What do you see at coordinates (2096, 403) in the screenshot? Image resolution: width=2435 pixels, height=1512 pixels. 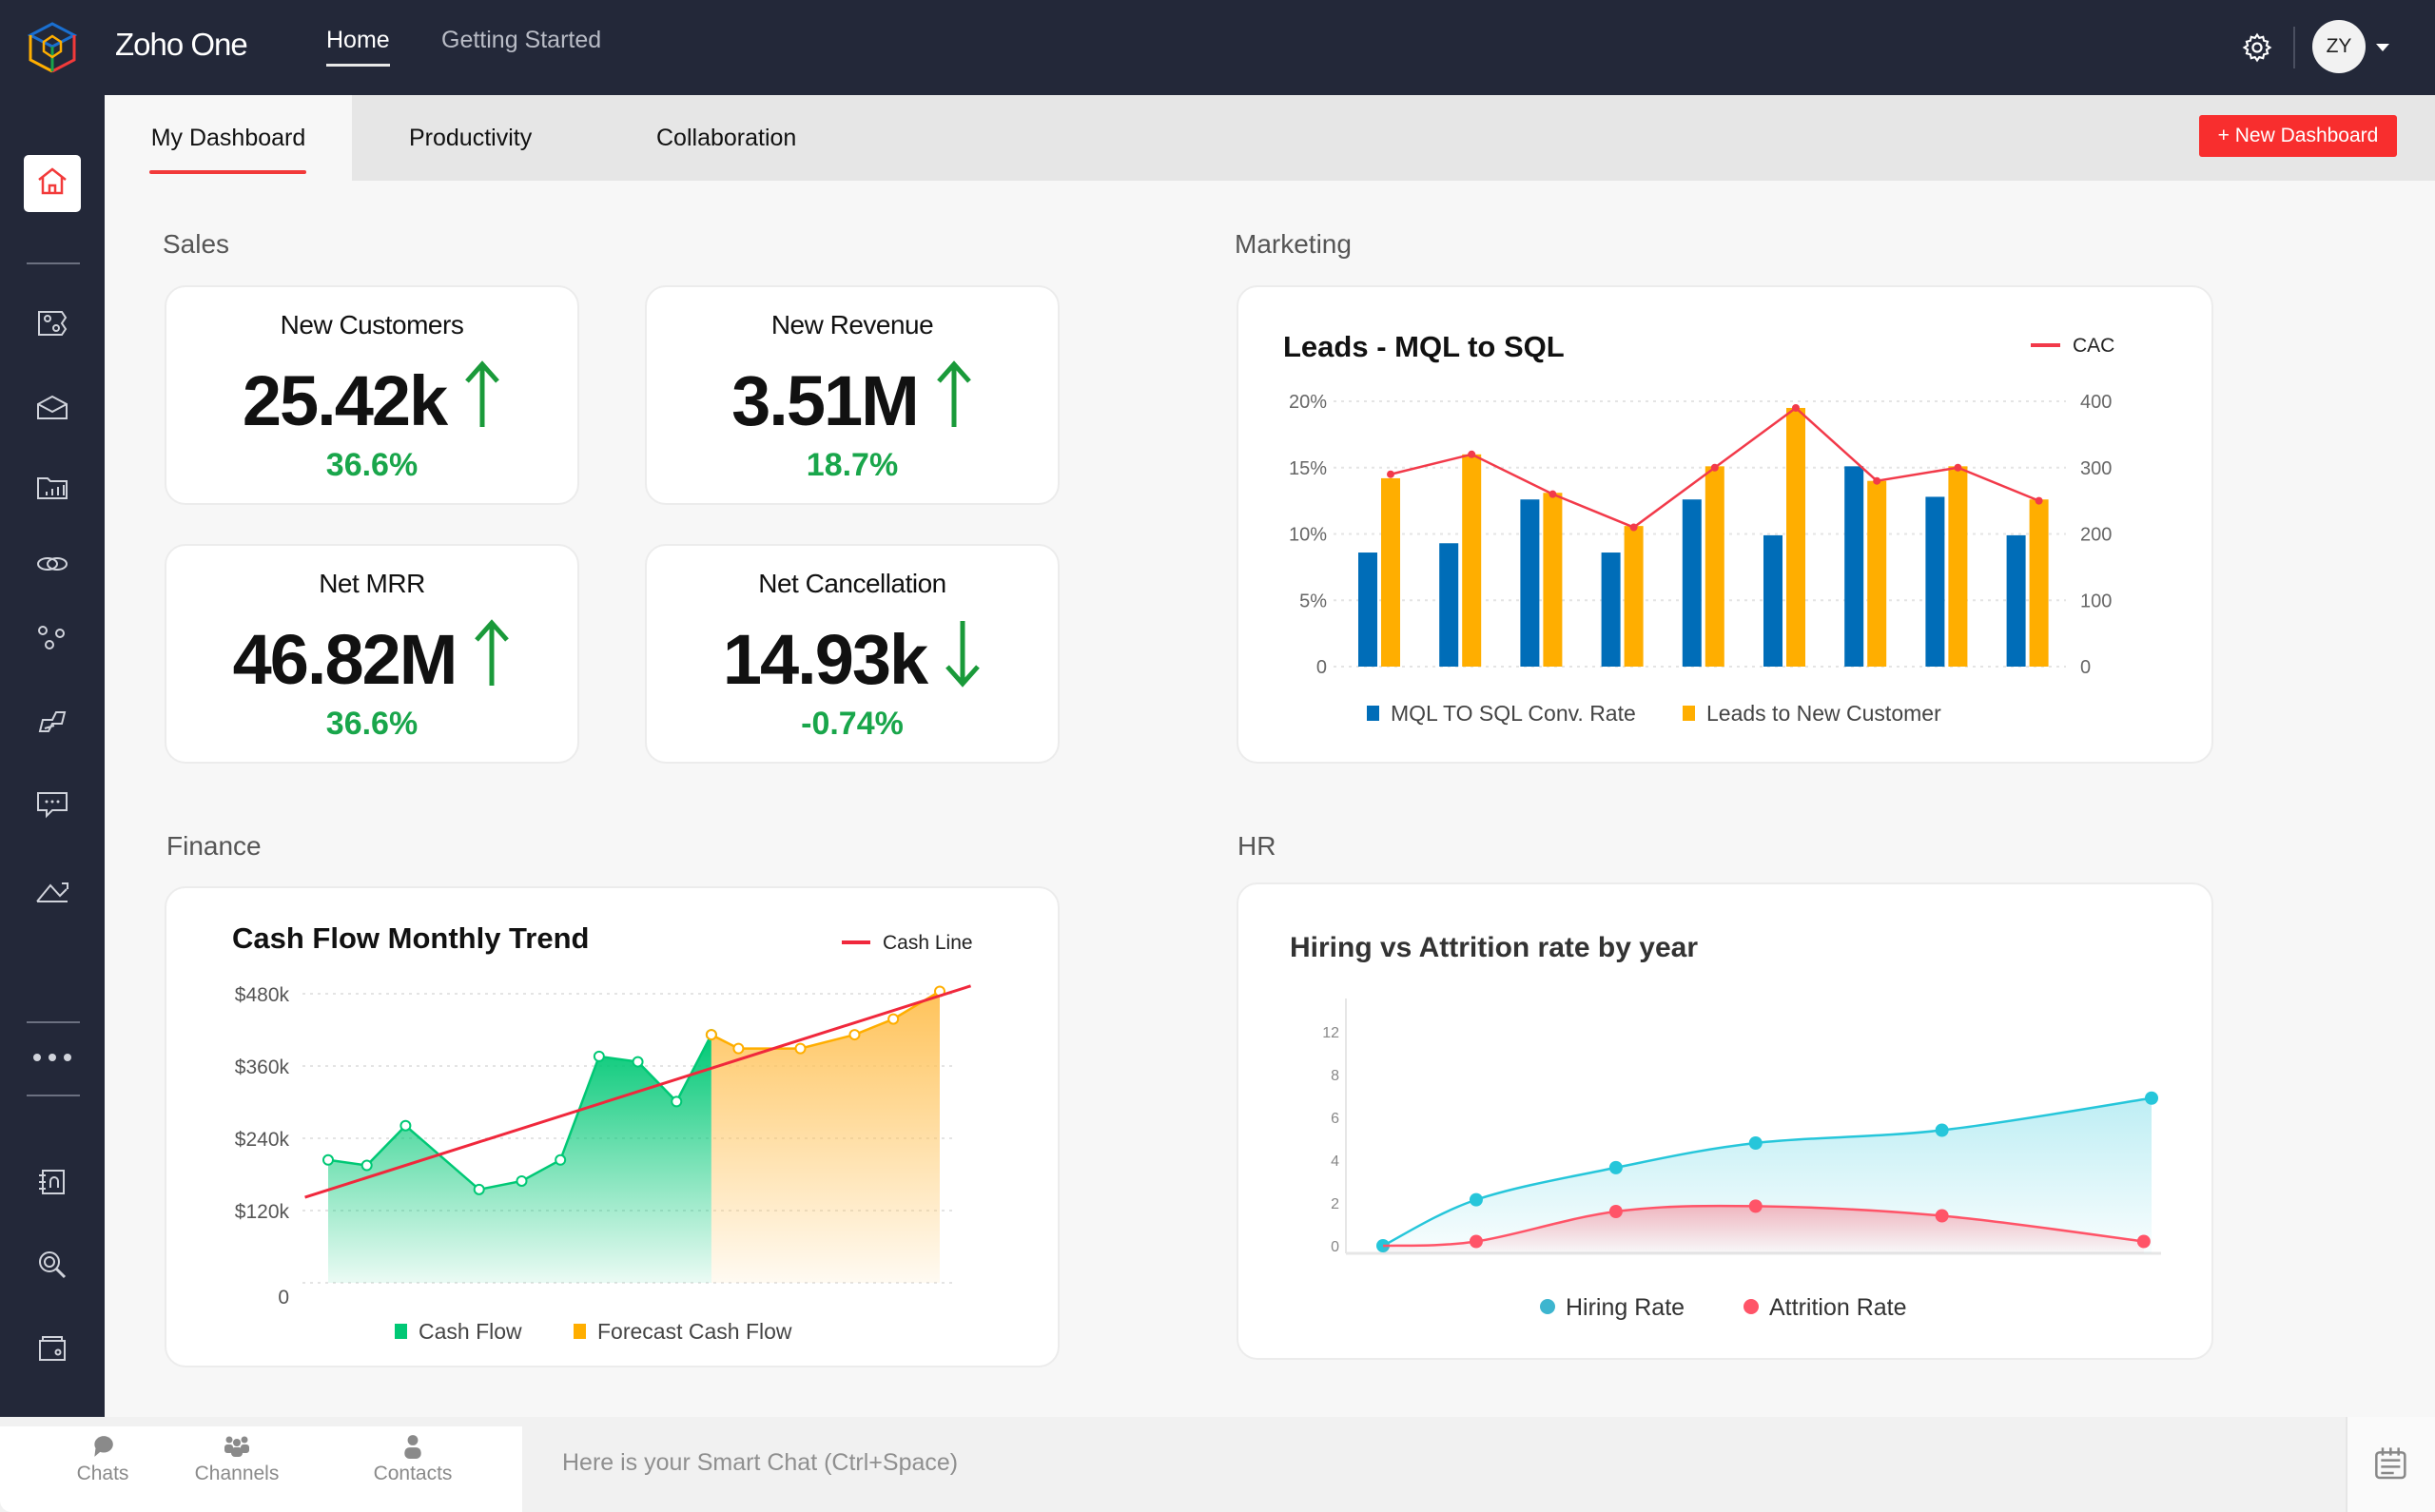 I see `y-tick-label-right: 400` at bounding box center [2096, 403].